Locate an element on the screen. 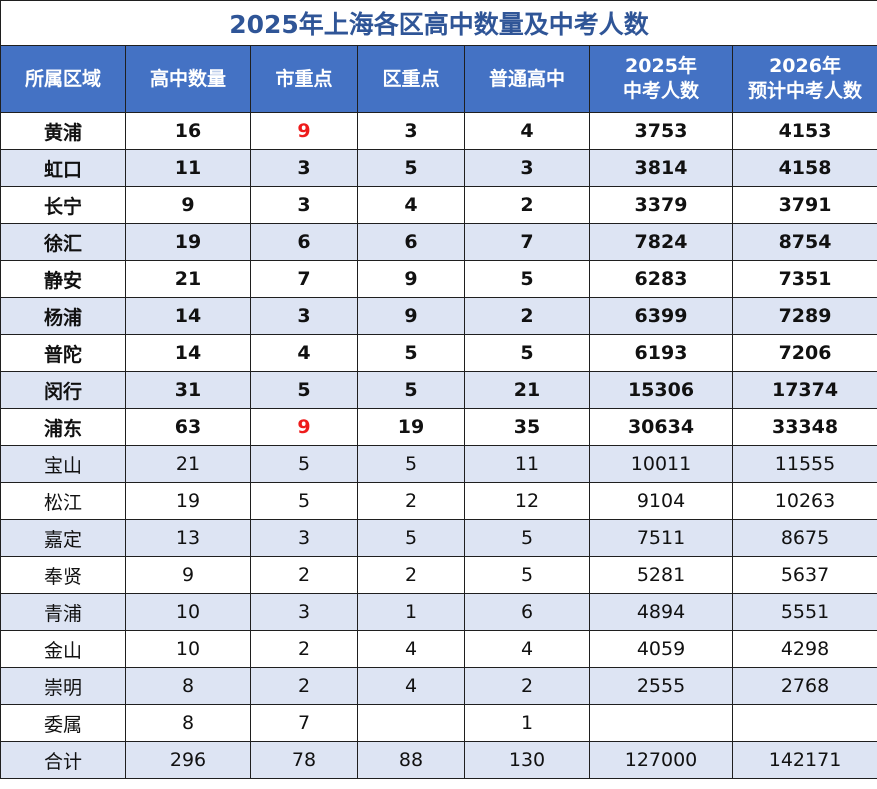 Image resolution: width=877 pixels, height=789 pixels. table-row: 崇明 8 2 4 2 2555 2768 is located at coordinates (438, 686).